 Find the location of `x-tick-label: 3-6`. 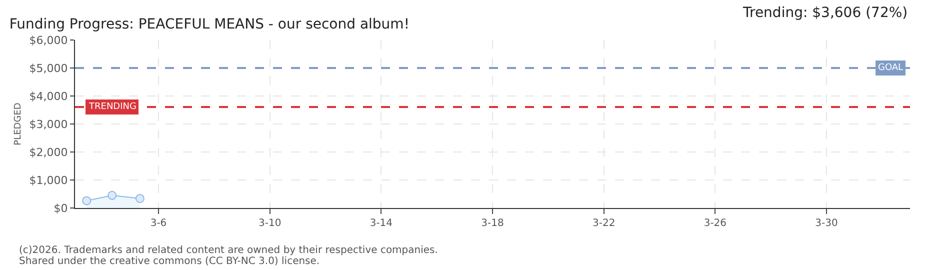

x-tick-label: 3-6 is located at coordinates (158, 223).